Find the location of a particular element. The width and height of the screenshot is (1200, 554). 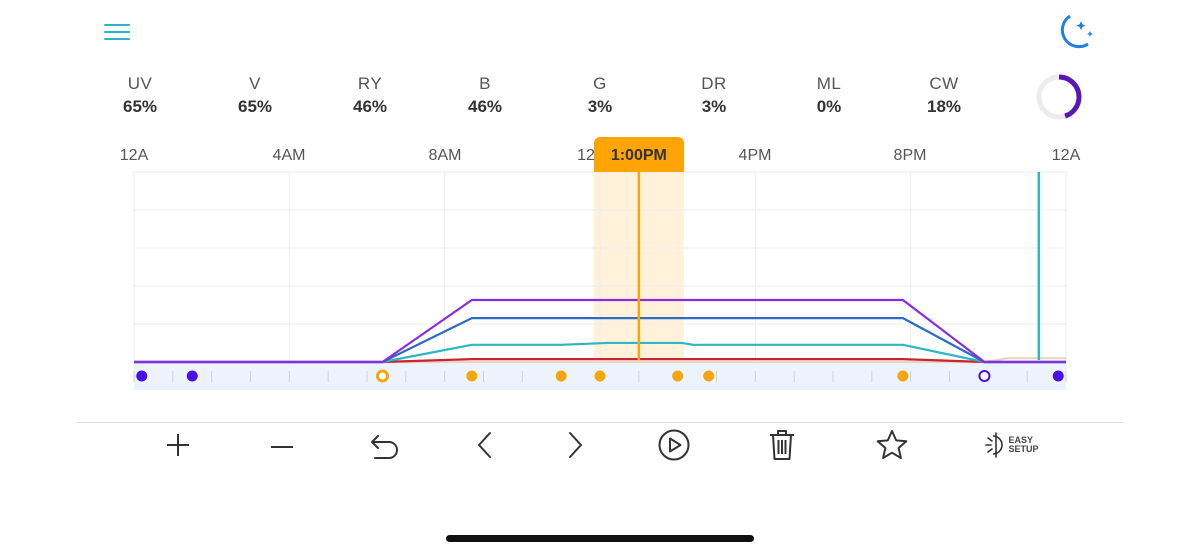

trash-icon is located at coordinates (782, 445).